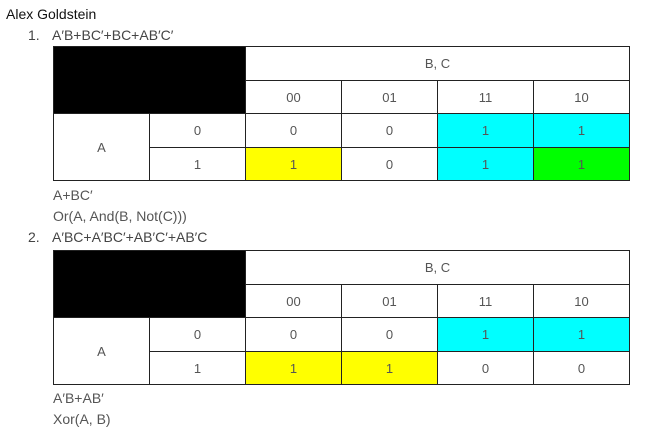 Image resolution: width=650 pixels, height=442 pixels. I want to click on problem-2-number: 2., so click(34, 237).